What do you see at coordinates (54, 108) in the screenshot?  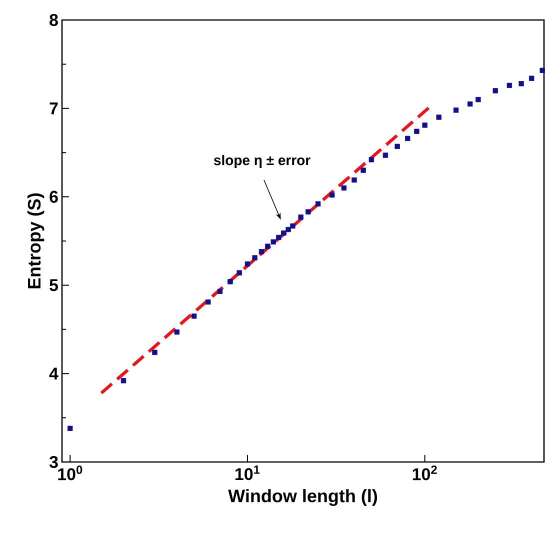 I see `y-tick-label: 7` at bounding box center [54, 108].